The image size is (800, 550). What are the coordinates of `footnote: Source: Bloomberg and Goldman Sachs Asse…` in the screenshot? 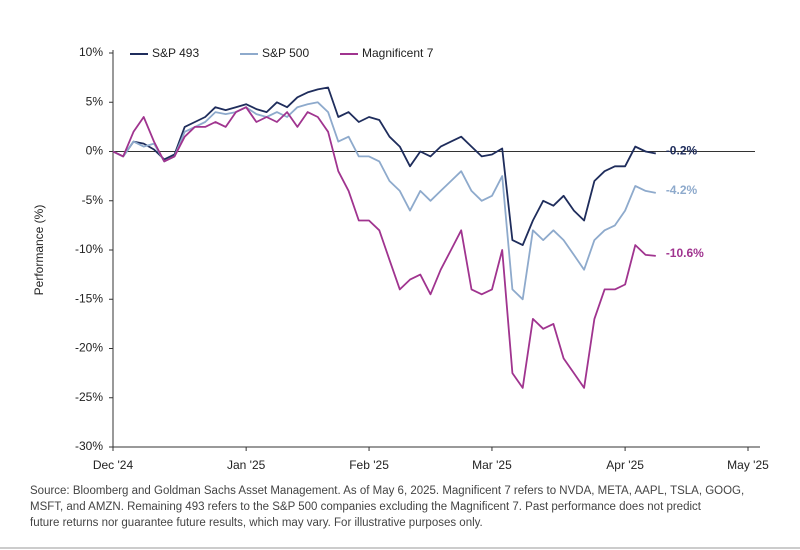 It's located at (387, 491).